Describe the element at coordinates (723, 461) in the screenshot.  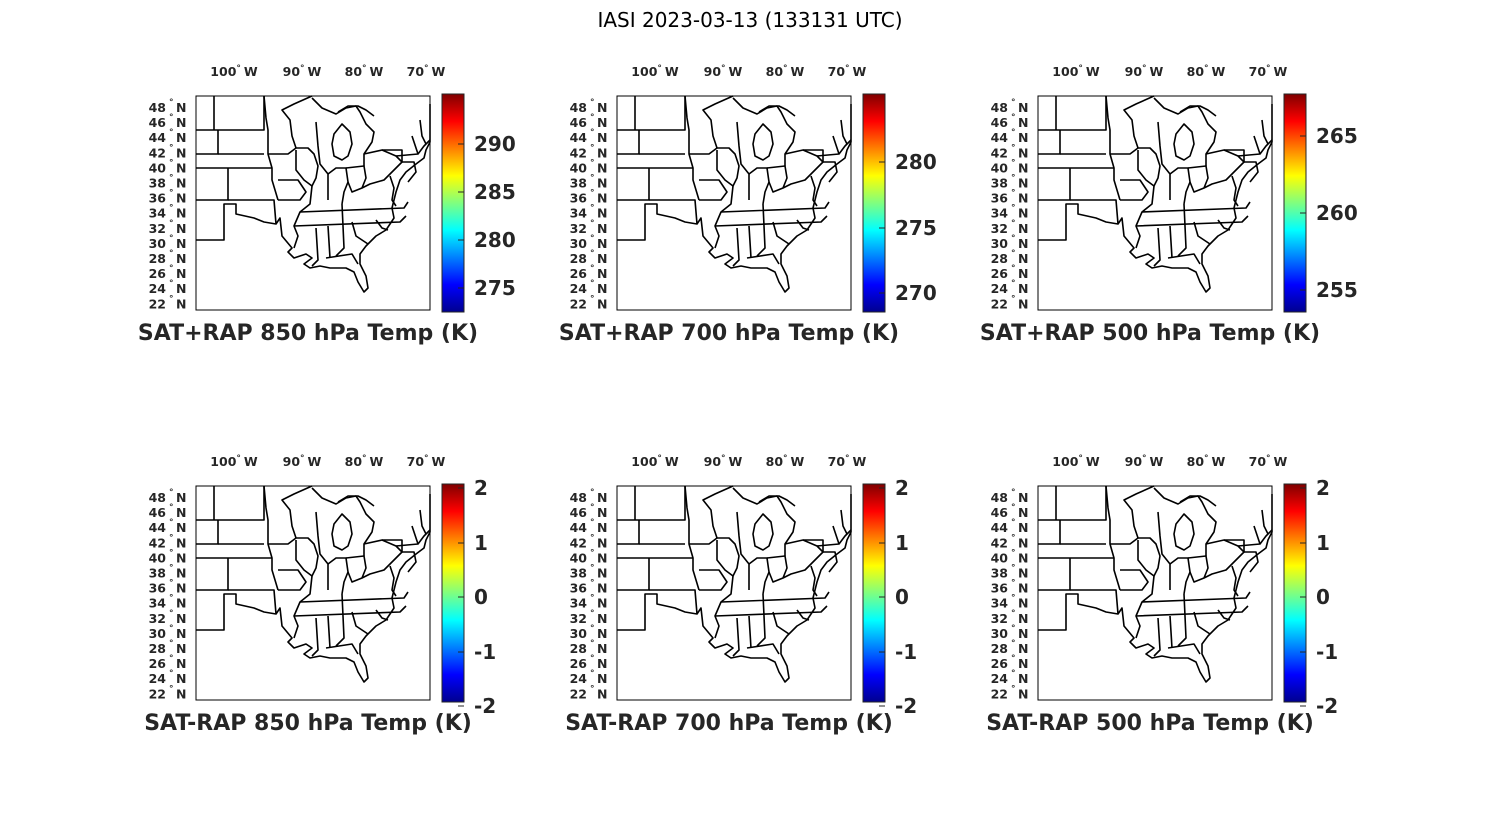
I see `lon-tick-label: 90° W` at that location.